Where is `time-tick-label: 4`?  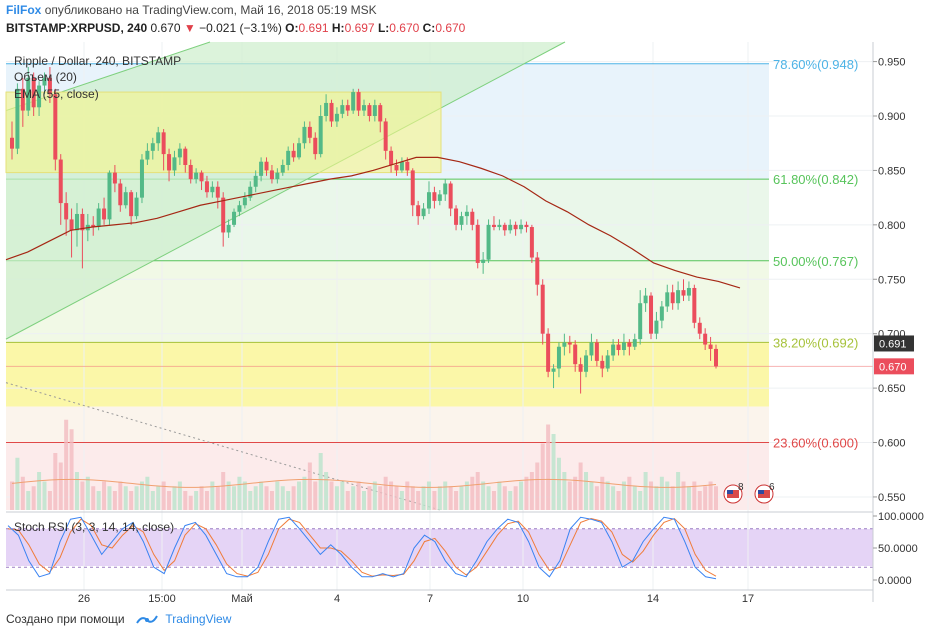 time-tick-label: 4 is located at coordinates (337, 599).